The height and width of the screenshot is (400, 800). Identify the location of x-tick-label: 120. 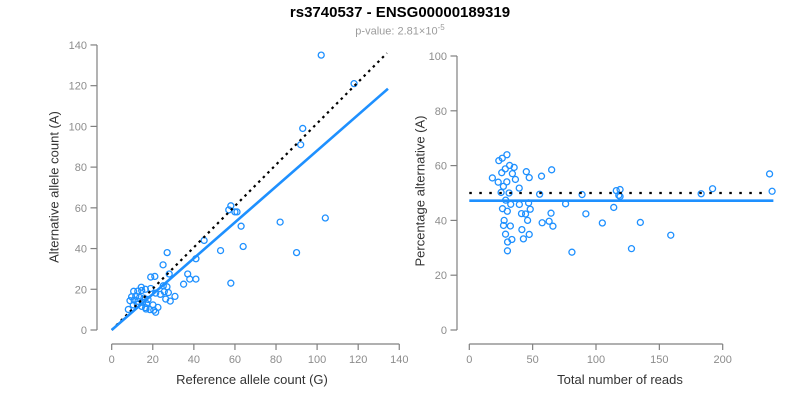
(358, 360).